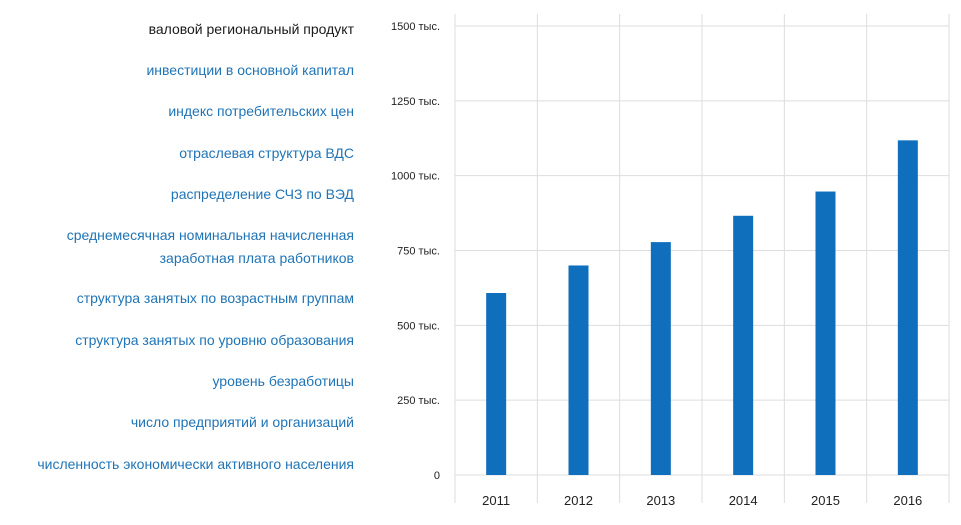 This screenshot has width=961, height=525. I want to click on menu-item-label: распределение СЧЗ по ВЭД, so click(262, 194).